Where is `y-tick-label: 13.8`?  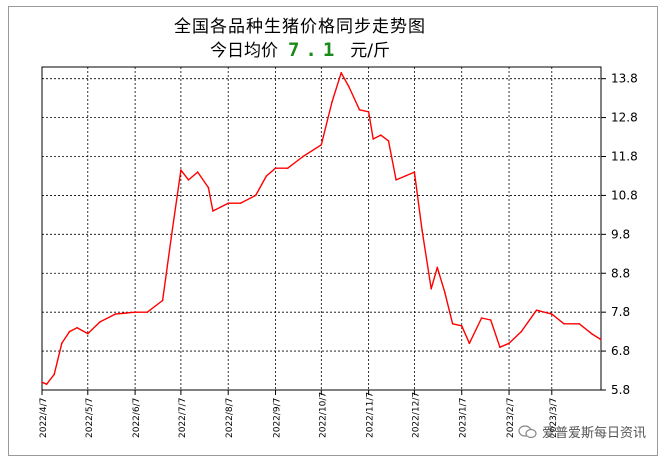
y-tick-label: 13.8 is located at coordinates (624, 79).